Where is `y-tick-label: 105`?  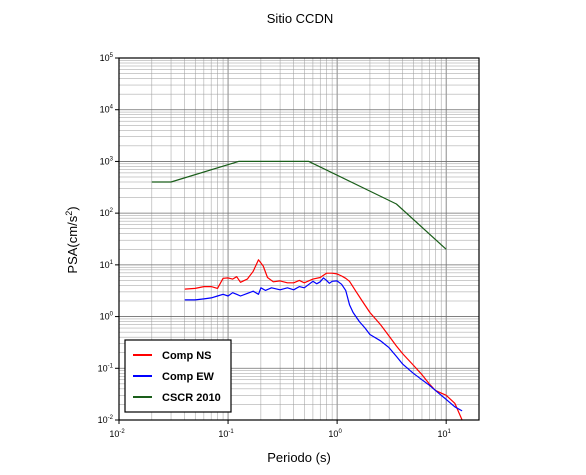 y-tick-label: 105 is located at coordinates (107, 58).